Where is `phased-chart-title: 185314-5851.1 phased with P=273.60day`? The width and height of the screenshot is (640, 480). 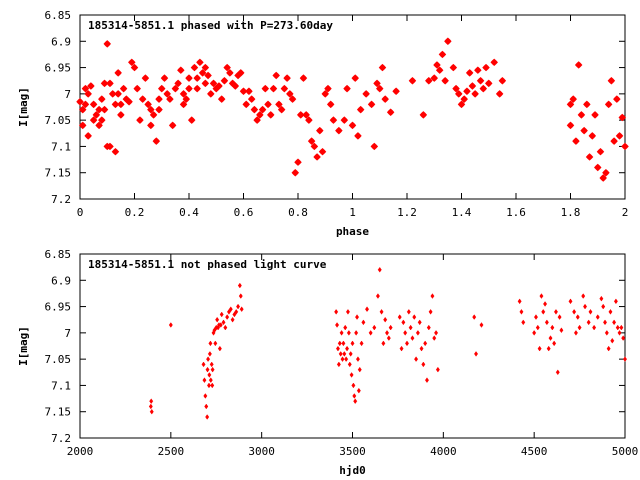 phased-chart-title: 185314-5851.1 phased with P=273.60day is located at coordinates (210, 25).